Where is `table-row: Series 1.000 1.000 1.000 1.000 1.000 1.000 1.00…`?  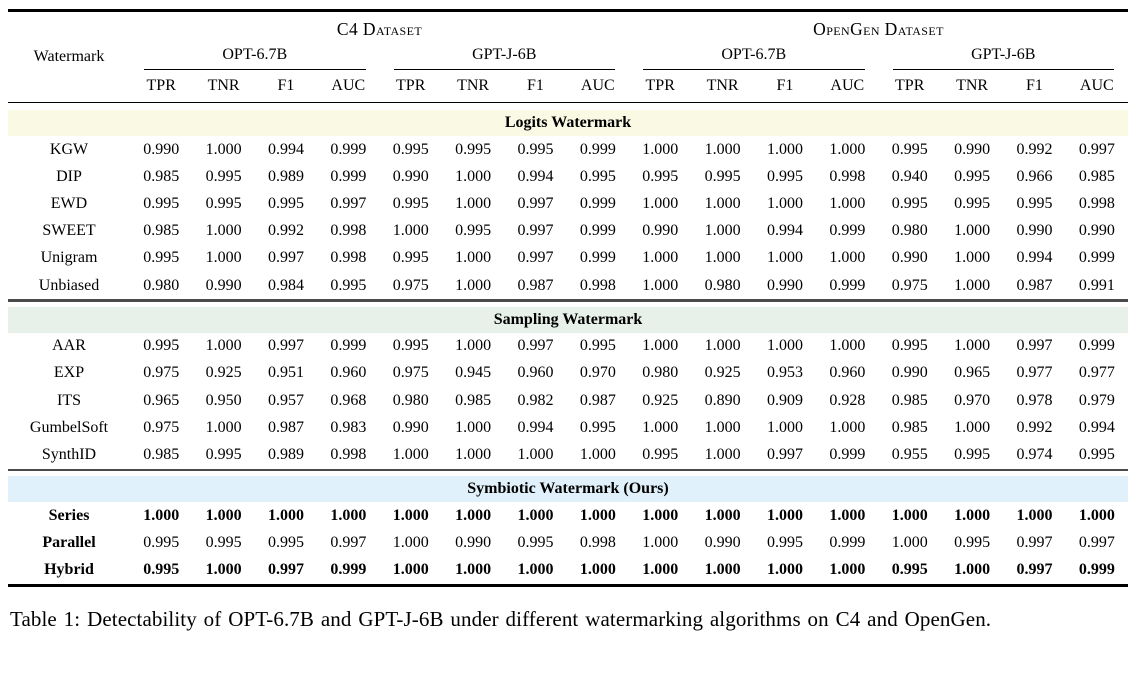
table-row: Series 1.000 1.000 1.000 1.000 1.000 1.000 1.00… is located at coordinates (568, 515).